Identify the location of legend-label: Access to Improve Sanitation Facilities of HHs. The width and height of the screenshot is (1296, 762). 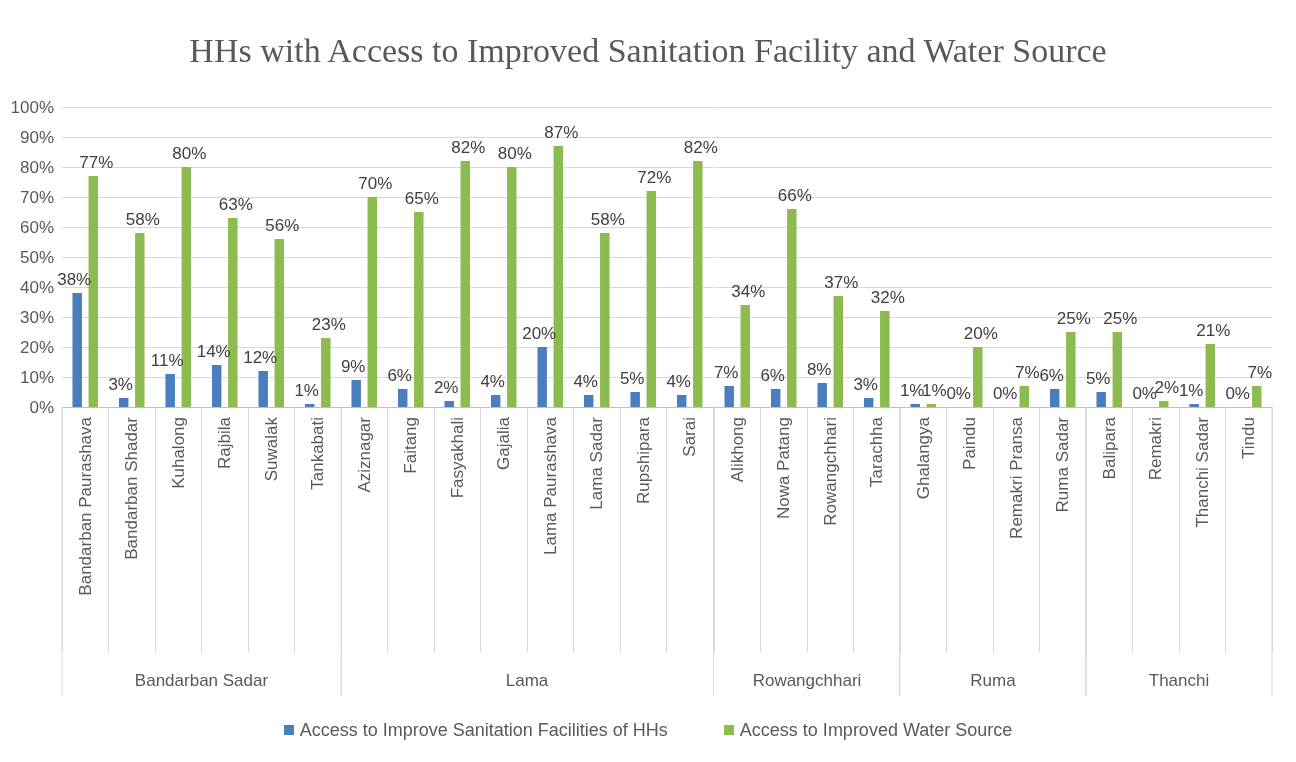
(483, 730).